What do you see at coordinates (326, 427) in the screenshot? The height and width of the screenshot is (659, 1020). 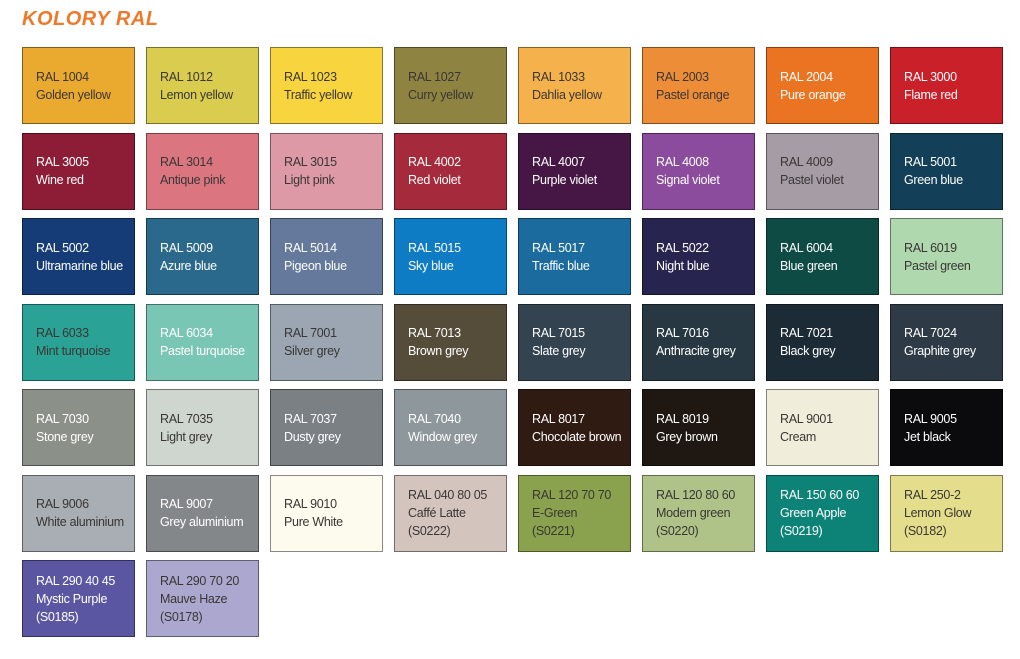 I see `color-swatch: RAL 7037 Dusty grey` at bounding box center [326, 427].